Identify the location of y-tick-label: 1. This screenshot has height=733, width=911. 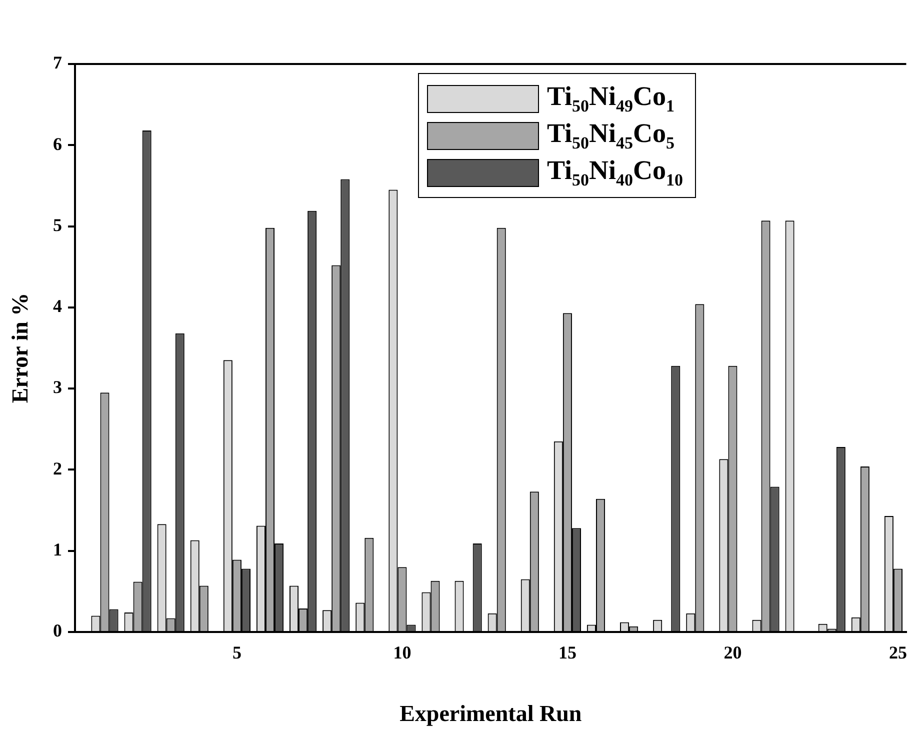
(57, 550).